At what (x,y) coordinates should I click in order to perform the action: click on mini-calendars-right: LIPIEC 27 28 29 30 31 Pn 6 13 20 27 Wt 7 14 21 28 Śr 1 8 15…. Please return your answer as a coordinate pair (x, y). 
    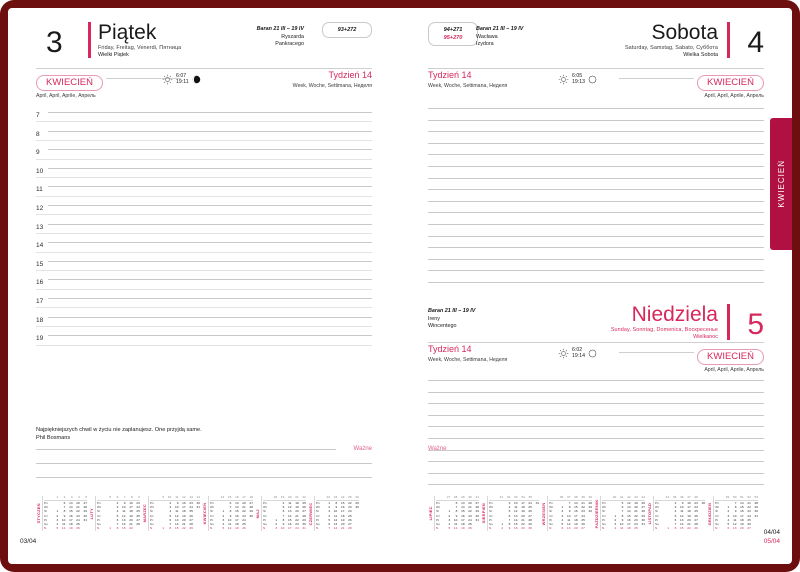
    Looking at the image, I should click on (593, 514).